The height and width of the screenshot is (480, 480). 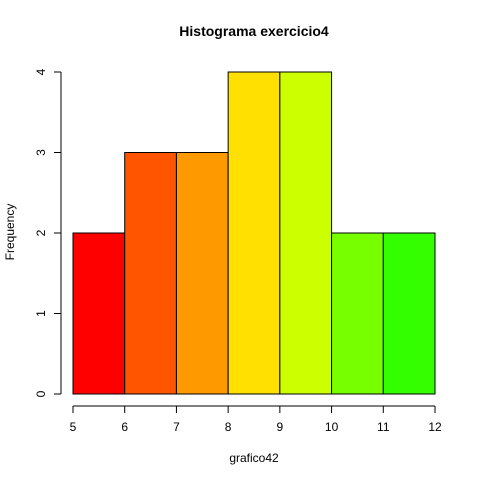 What do you see at coordinates (10, 232) in the screenshot?
I see `y-axis-label: Frequency` at bounding box center [10, 232].